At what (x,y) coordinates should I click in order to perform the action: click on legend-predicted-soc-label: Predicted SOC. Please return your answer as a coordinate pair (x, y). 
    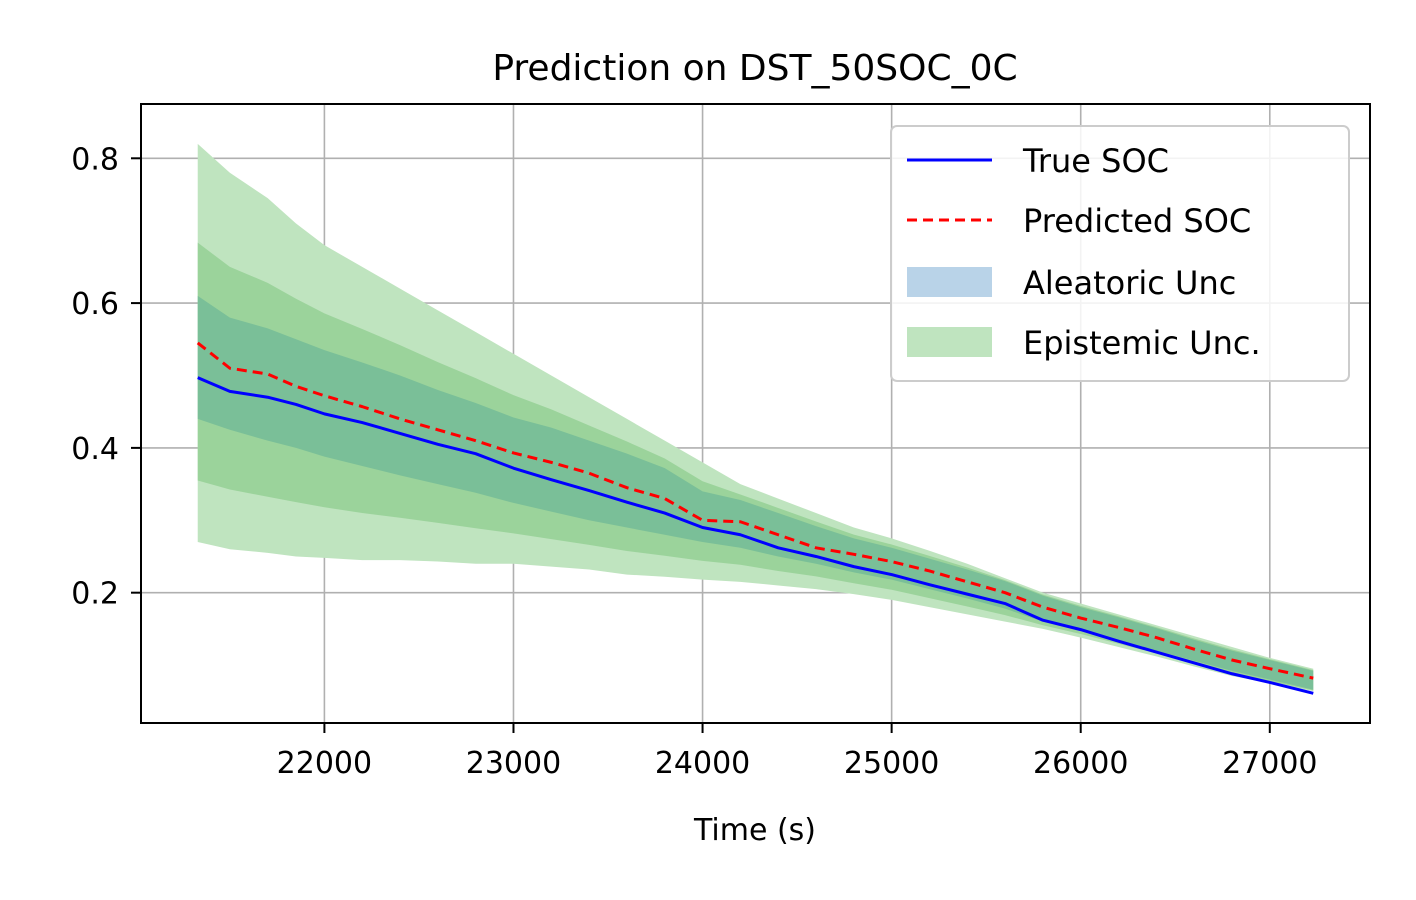
    Looking at the image, I should click on (1137, 221).